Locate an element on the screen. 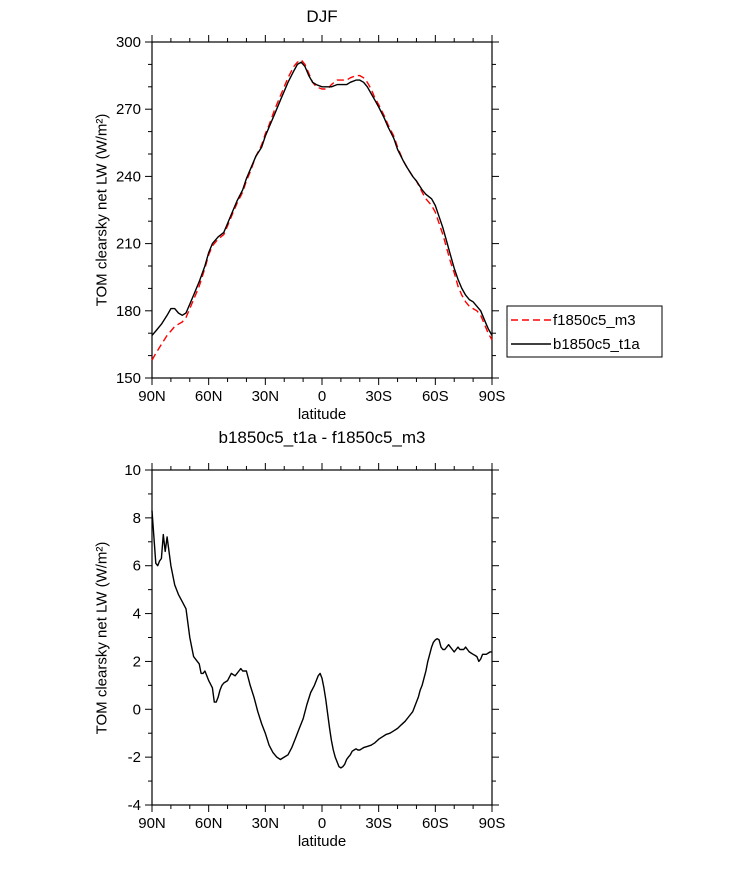 The height and width of the screenshot is (869, 733). y-tick-label: -4 is located at coordinates (134, 805).